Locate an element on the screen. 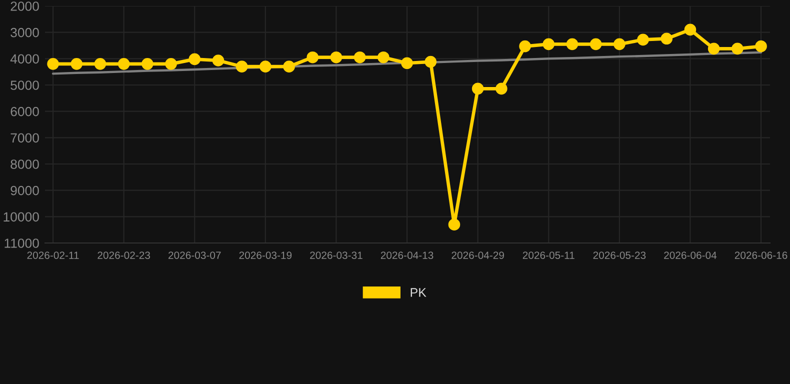 The height and width of the screenshot is (384, 790). y-tick-label: 2000 is located at coordinates (24, 6).